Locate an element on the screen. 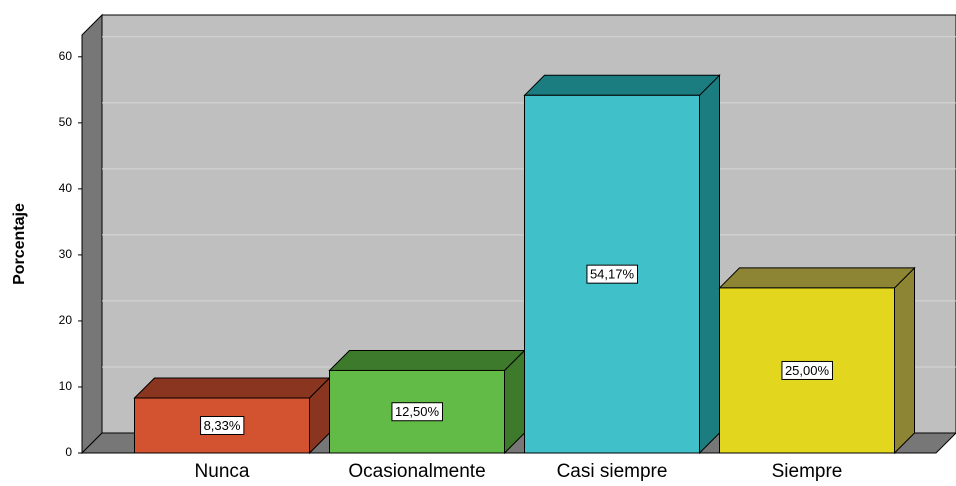  x-tick-label: Ocasionalmente is located at coordinates (416, 471).